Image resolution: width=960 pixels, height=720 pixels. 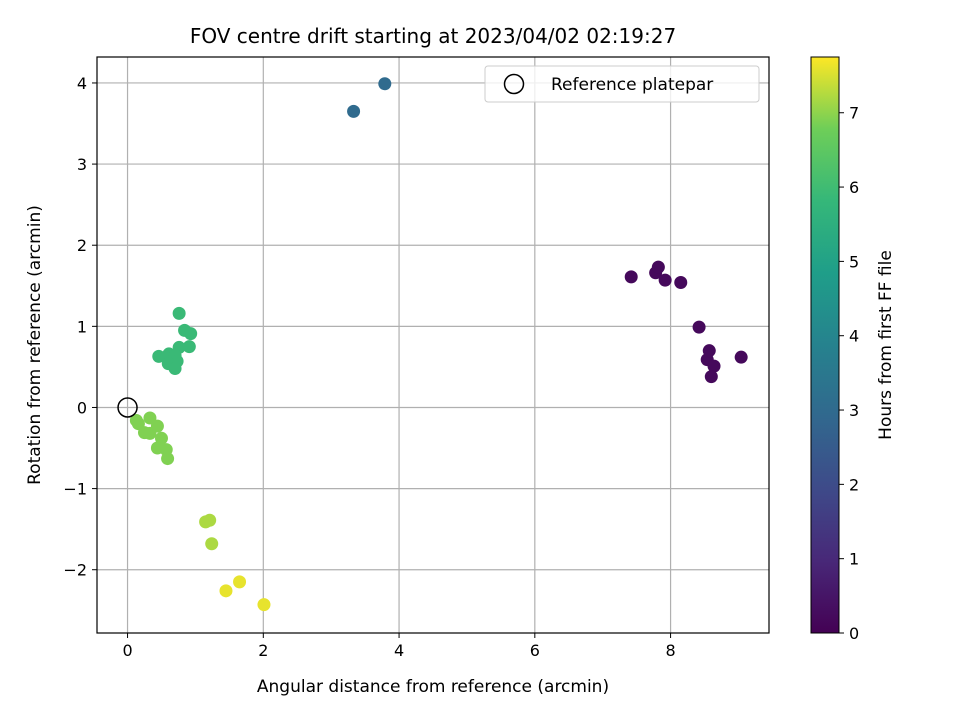 I want to click on colorbar-ticks: 0 1 2 3 4 5 6 7, so click(x=849, y=373).